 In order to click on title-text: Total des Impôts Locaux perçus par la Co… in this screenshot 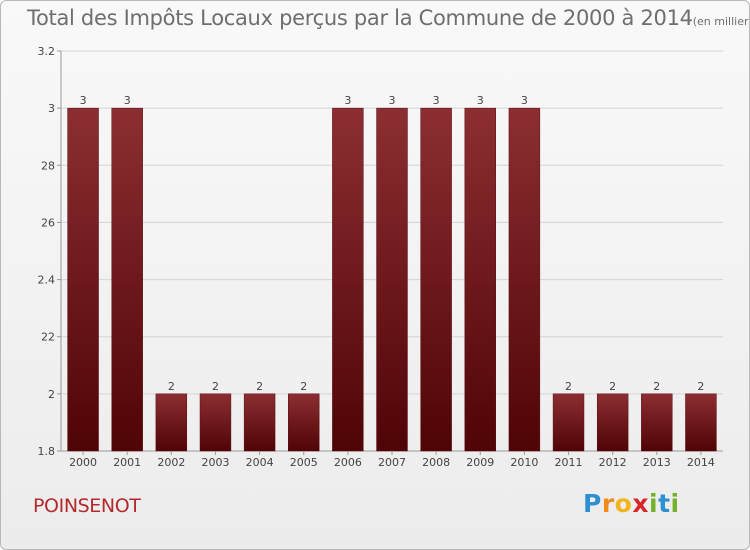, I will do `click(360, 18)`.